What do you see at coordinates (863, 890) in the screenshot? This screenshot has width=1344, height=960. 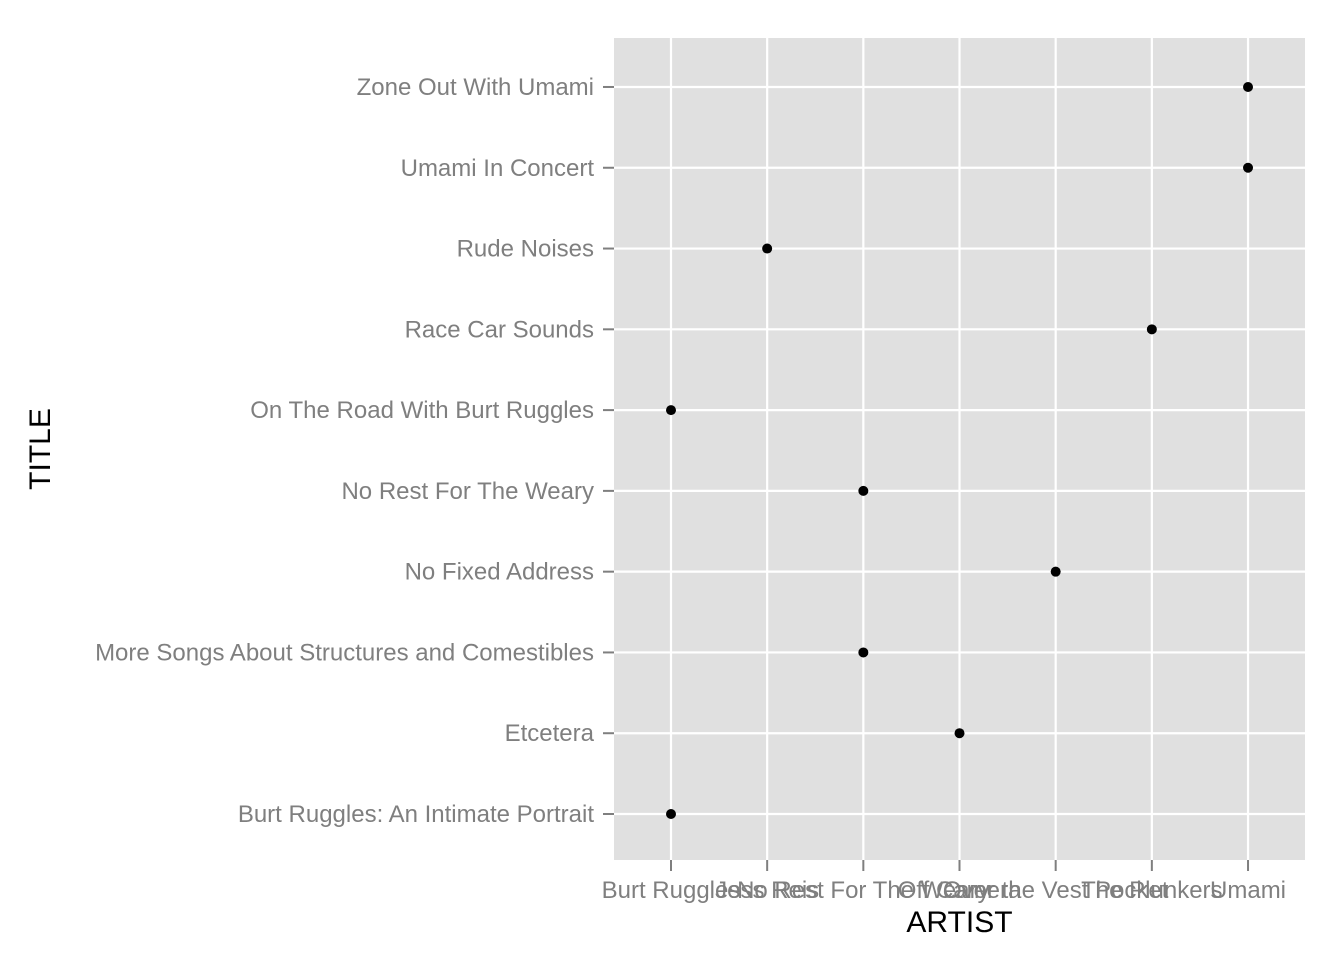 I see `x-tick-label: No Rest For The Weary` at bounding box center [863, 890].